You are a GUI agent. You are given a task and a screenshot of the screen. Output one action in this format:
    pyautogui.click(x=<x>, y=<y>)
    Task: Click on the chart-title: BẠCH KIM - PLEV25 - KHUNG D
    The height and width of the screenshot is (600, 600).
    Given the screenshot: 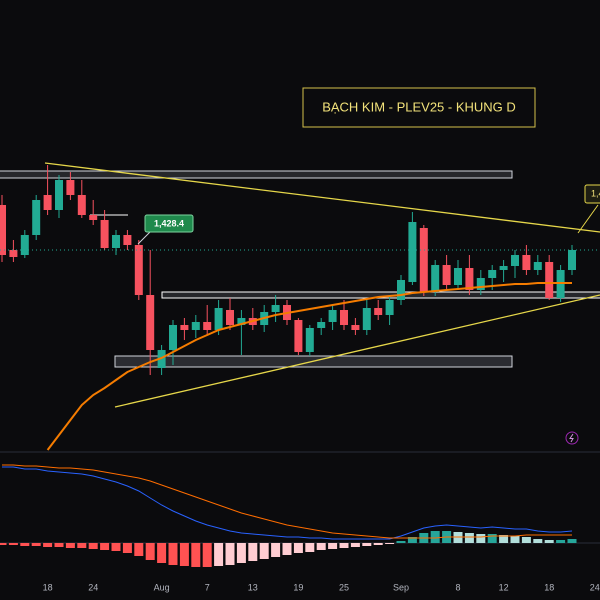 What is the action you would take?
    pyautogui.click(x=419, y=106)
    